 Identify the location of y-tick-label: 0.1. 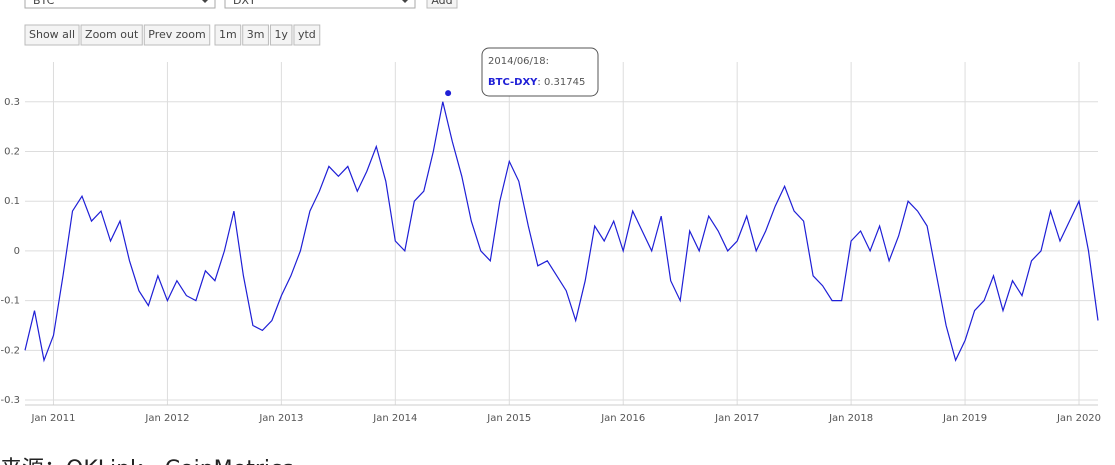
(12, 201).